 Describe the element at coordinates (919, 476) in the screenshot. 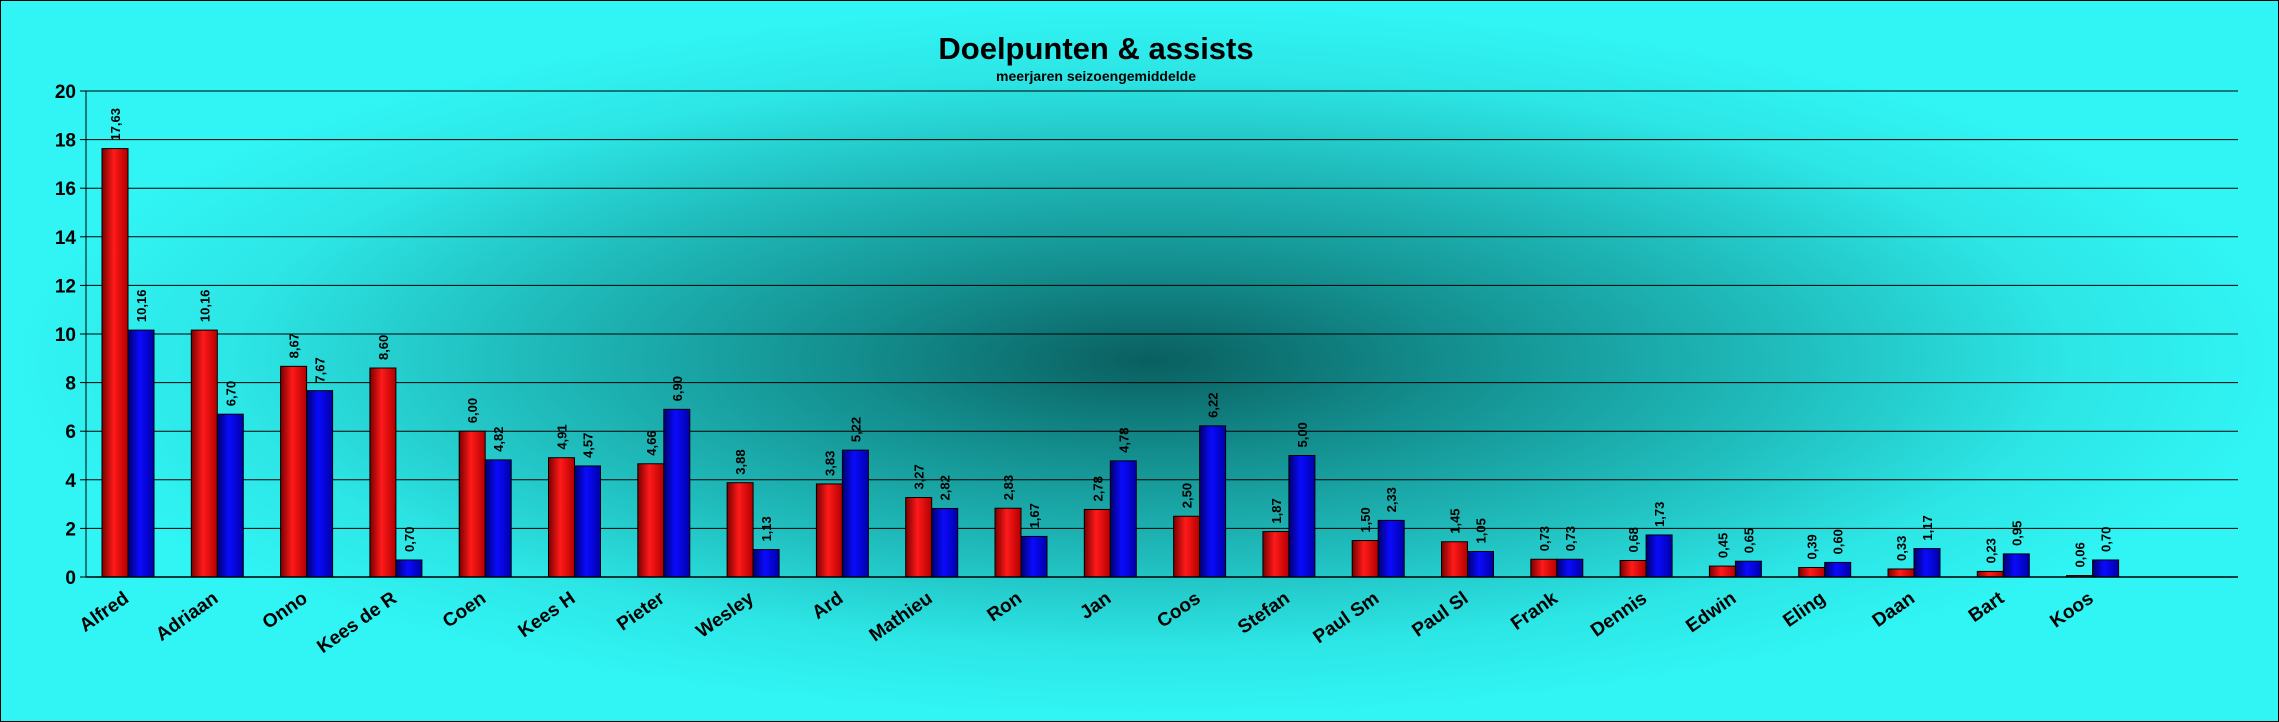

I see `data-label: 3,27` at that location.